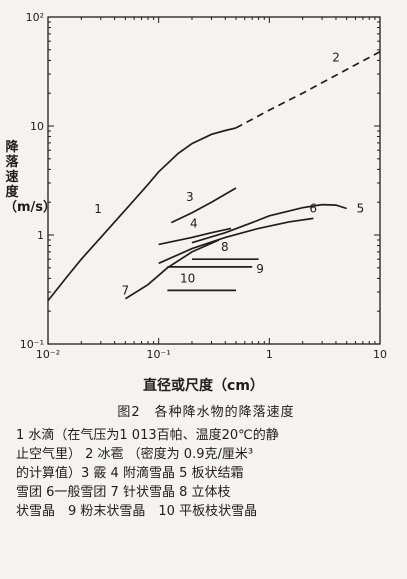 The width and height of the screenshot is (407, 579). What do you see at coordinates (194, 223) in the screenshot?
I see `series-label-4: 4` at bounding box center [194, 223].